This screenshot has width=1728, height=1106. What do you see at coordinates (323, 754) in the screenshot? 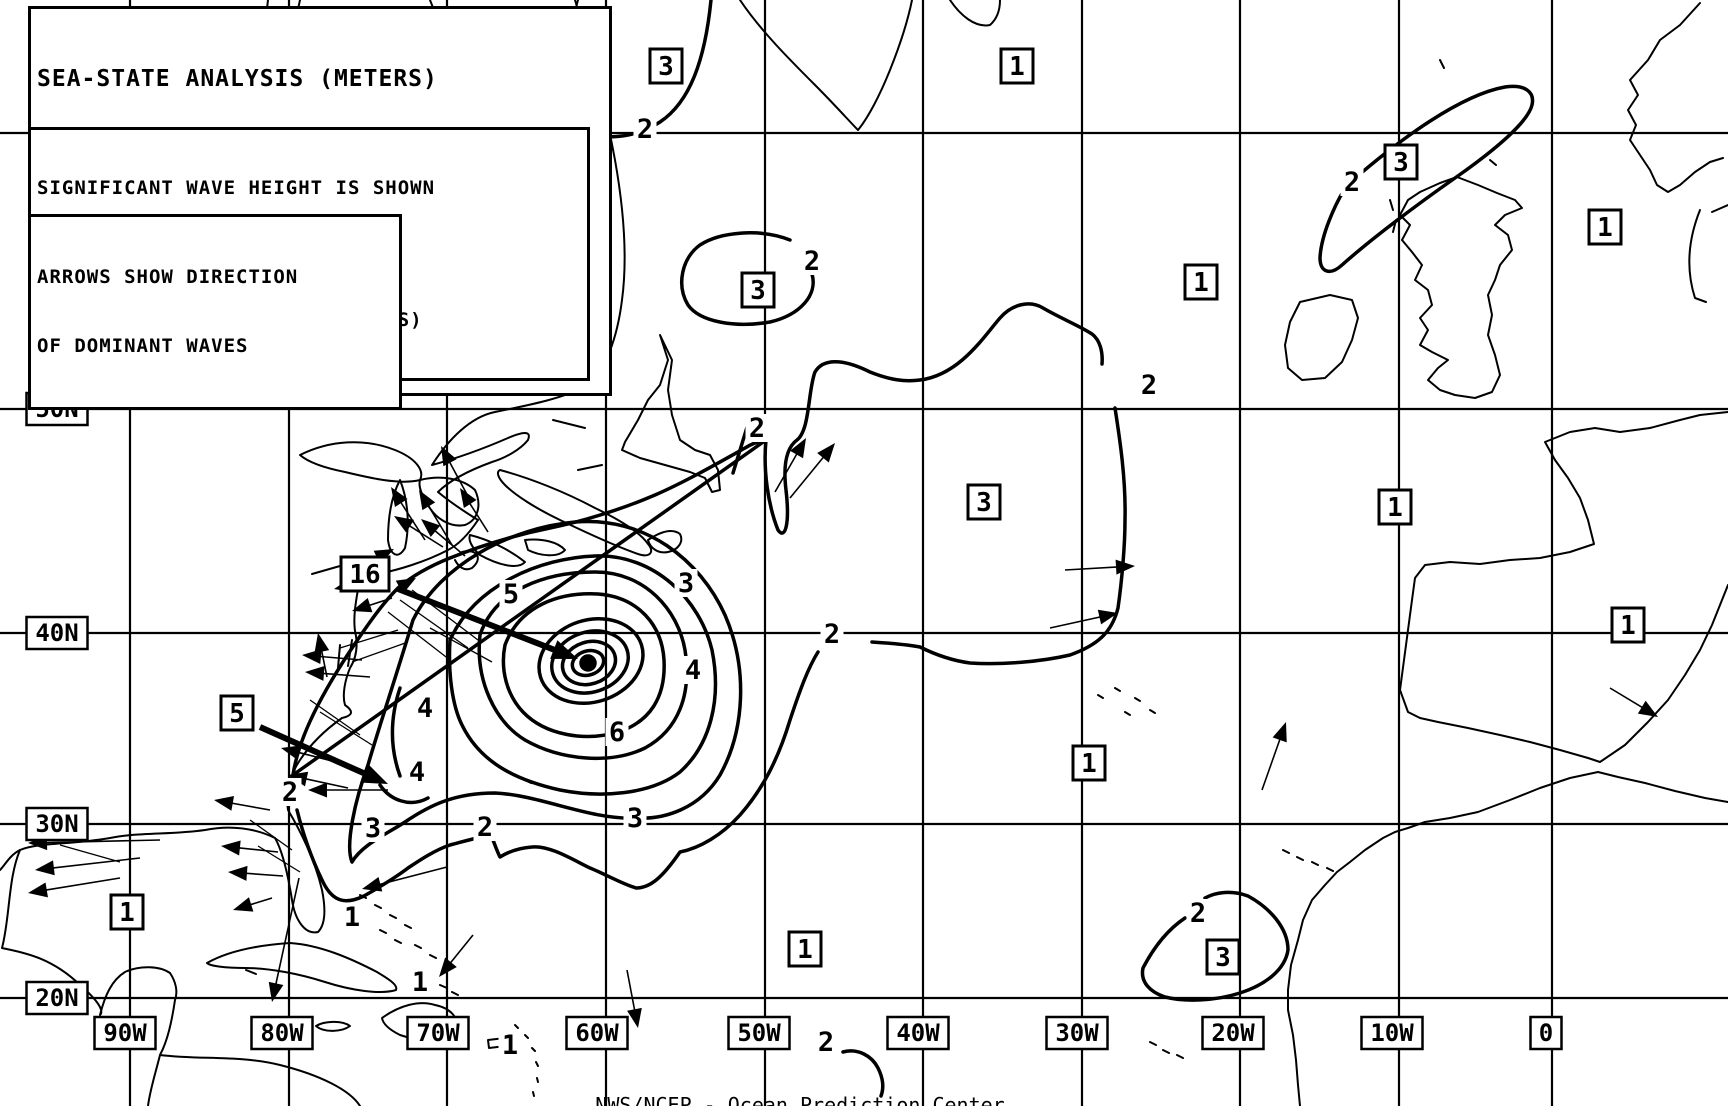
I see `peak-value-leader-arrow` at bounding box center [323, 754].